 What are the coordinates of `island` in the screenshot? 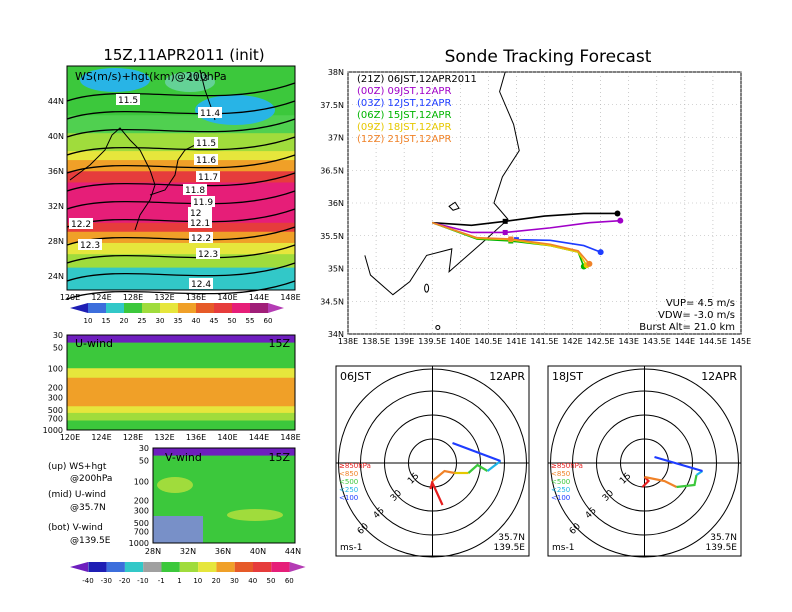 It's located at (438, 327).